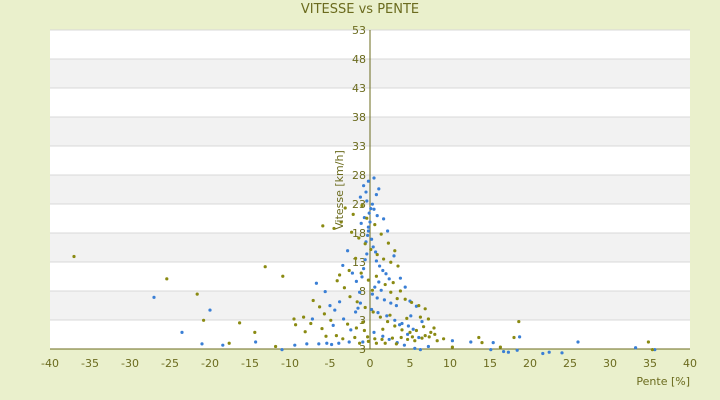 The height and width of the screenshot is (400, 720). I want to click on y-tick-label: 3, so click(362, 320).